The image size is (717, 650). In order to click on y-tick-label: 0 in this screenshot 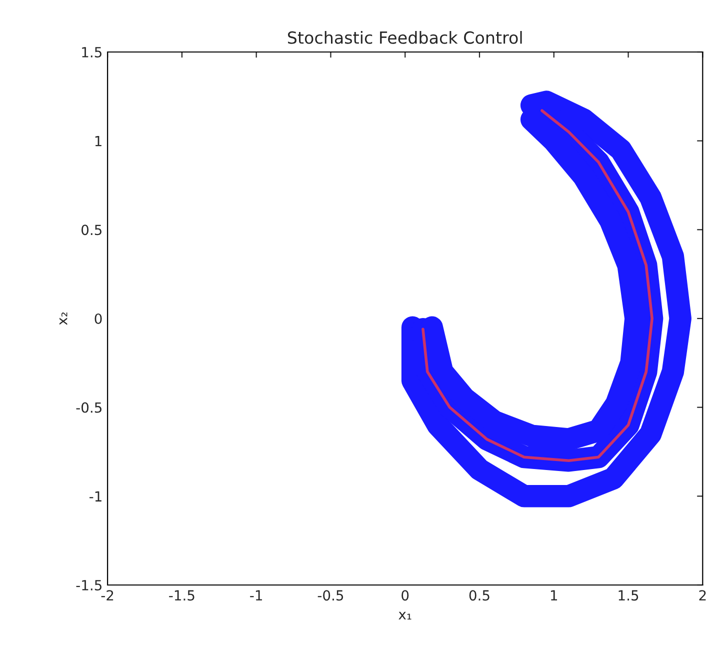, I will do `click(98, 318)`.